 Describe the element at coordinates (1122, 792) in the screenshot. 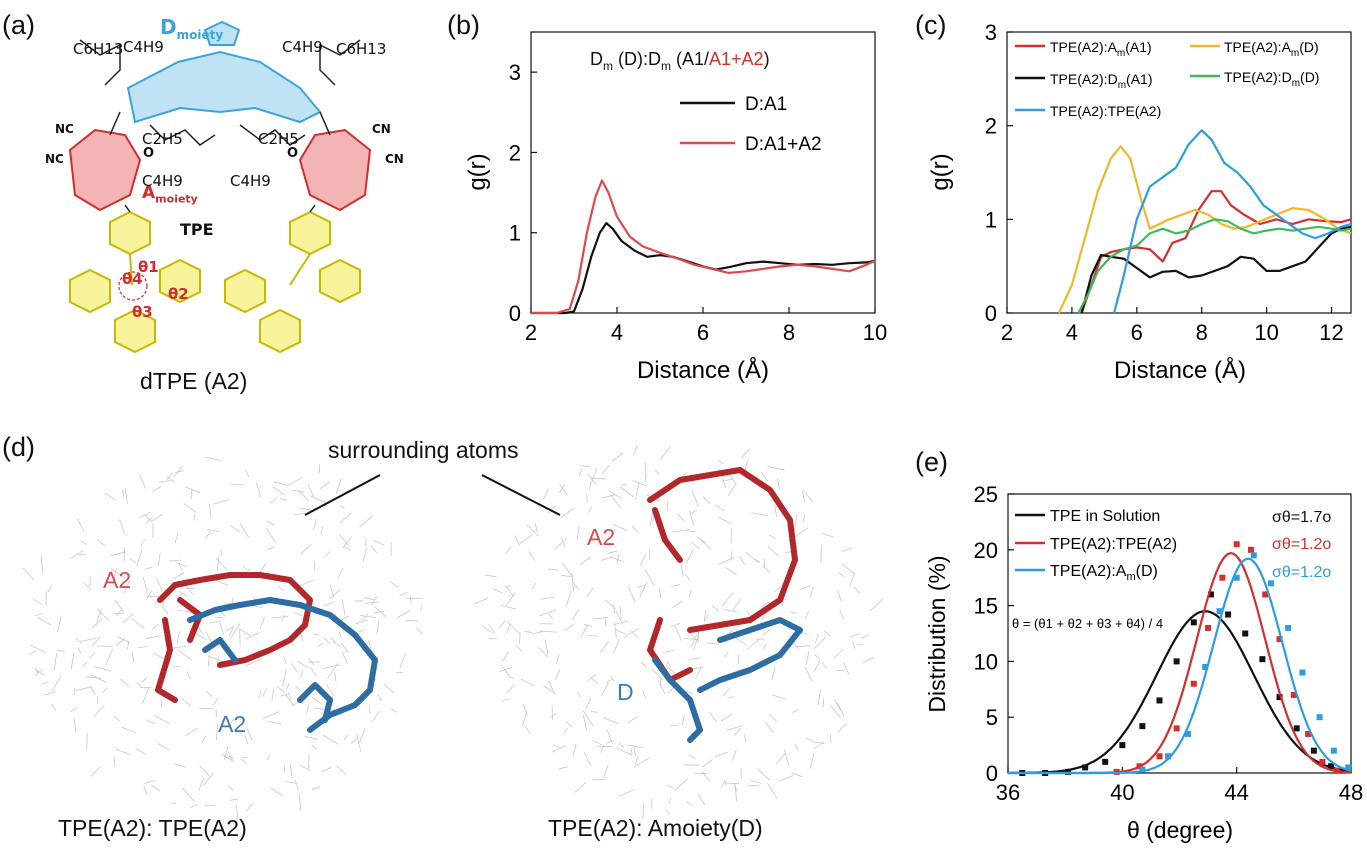

I see `panel-e-xtick-label: 40` at that location.